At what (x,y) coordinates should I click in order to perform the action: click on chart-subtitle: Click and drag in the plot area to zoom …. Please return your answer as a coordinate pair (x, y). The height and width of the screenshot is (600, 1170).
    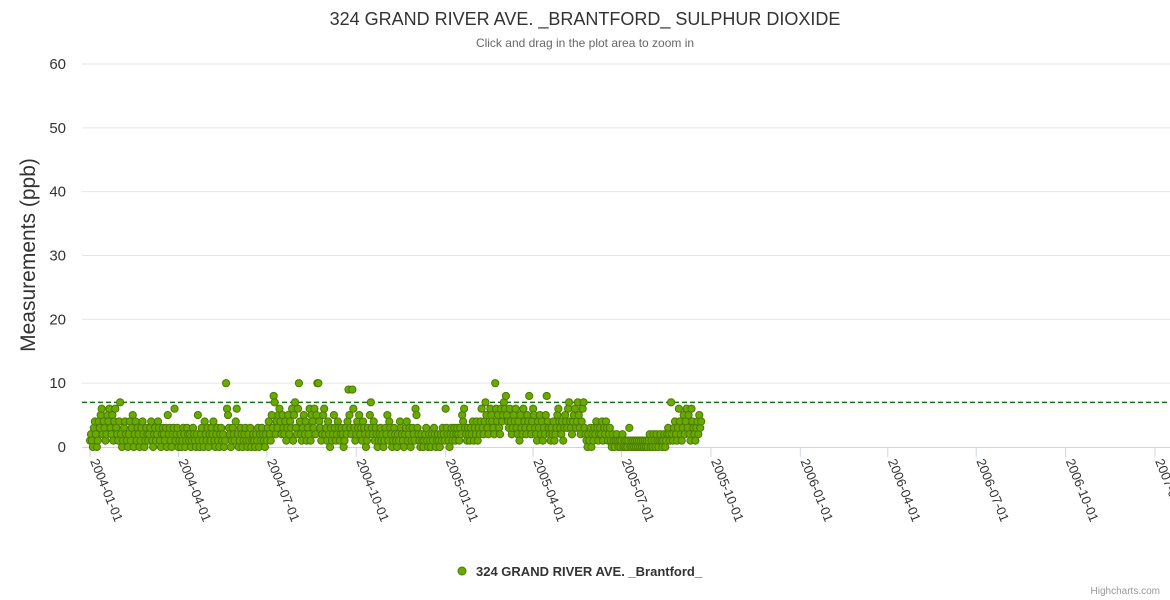
    Looking at the image, I should click on (585, 43).